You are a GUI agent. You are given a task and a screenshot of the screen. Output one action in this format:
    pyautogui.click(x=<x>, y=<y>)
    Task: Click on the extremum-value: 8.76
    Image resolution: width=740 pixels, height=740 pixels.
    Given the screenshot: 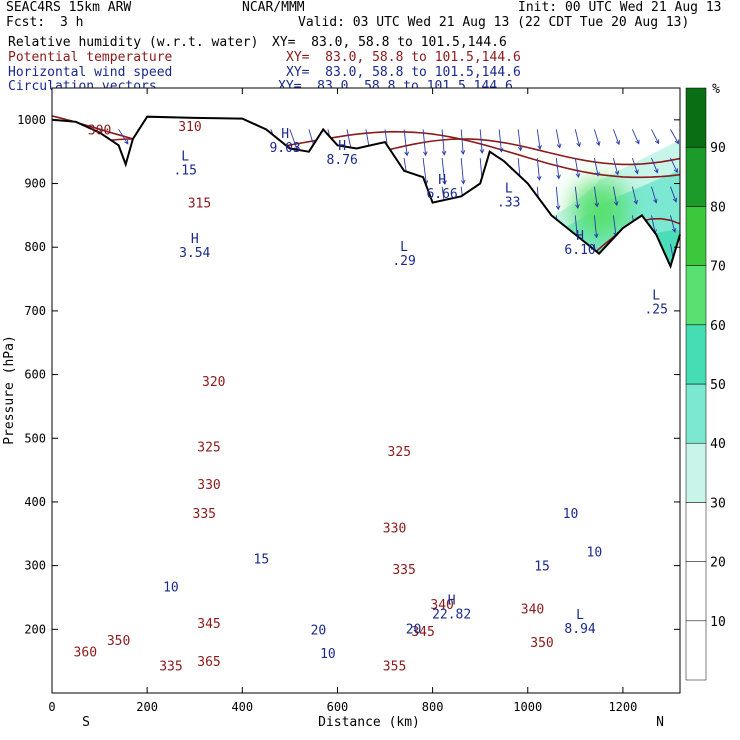 What is the action you would take?
    pyautogui.click(x=342, y=160)
    